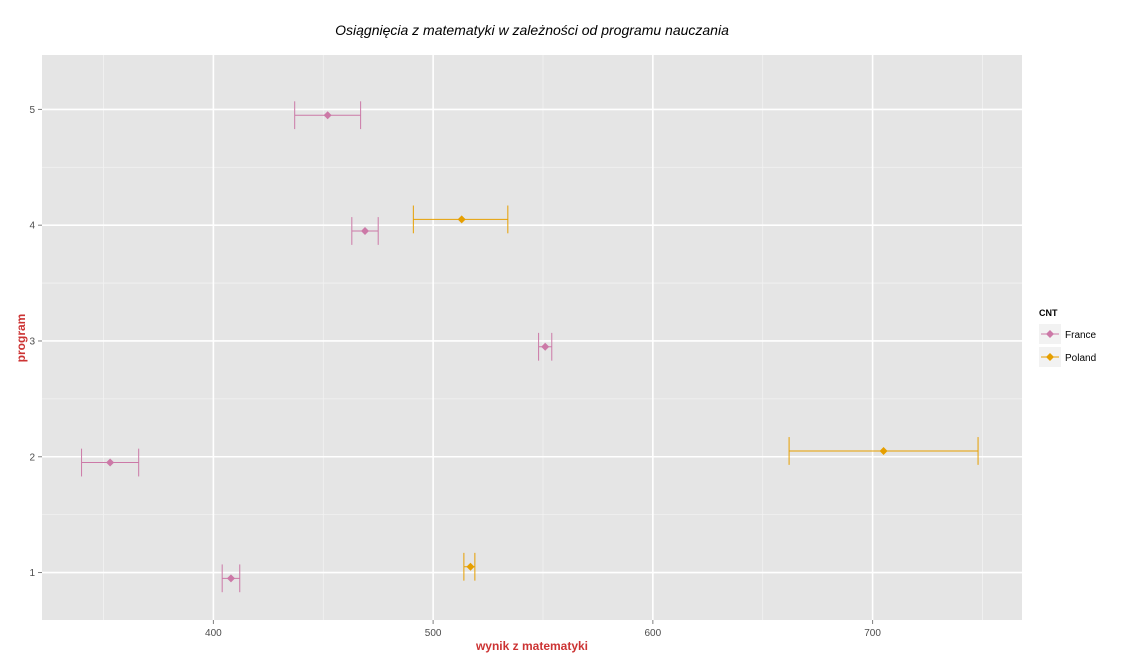 This screenshot has width=1135, height=664. What do you see at coordinates (32, 226) in the screenshot?
I see `y-tick-label: 4` at bounding box center [32, 226].